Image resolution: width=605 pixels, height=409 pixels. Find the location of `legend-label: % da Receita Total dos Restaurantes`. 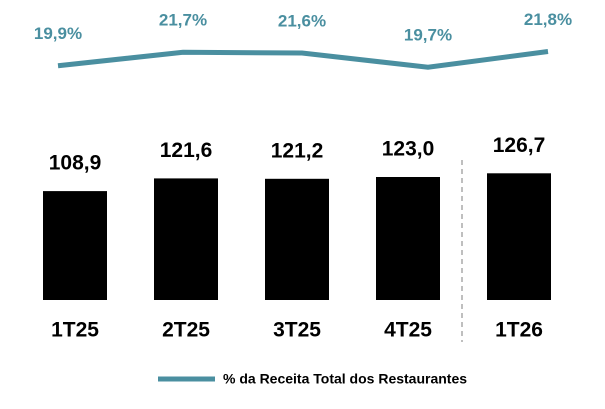

legend-label: % da Receita Total dos Restaurantes is located at coordinates (345, 379).